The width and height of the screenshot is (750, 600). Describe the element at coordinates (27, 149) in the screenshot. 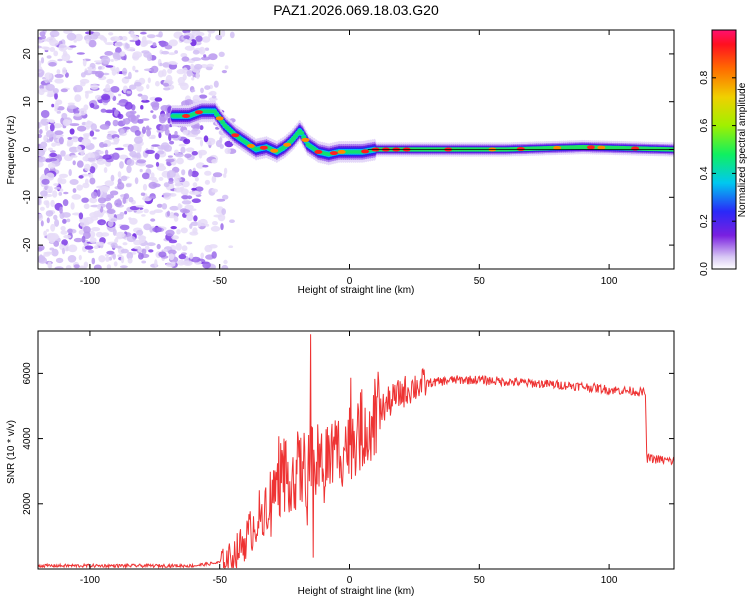

I see `y-tick-label: 0` at that location.